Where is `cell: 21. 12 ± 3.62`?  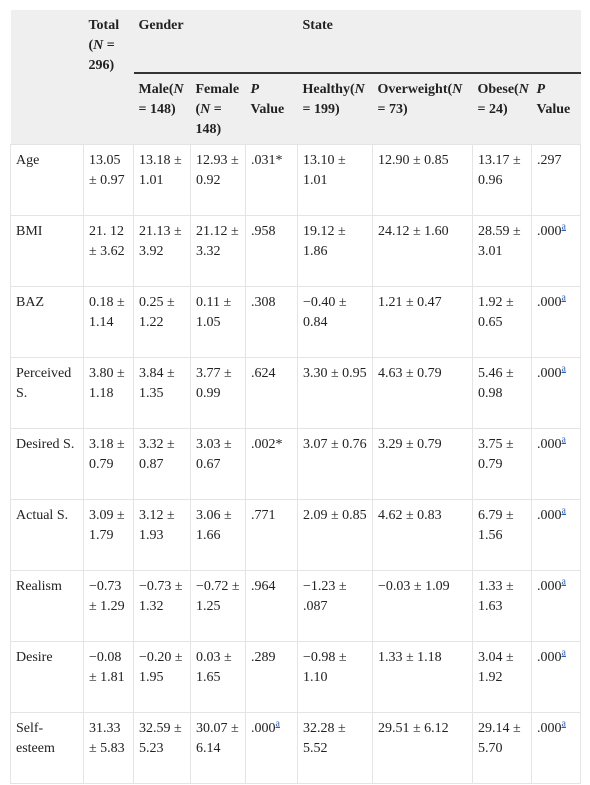
cell: 21. 12 ± 3.62 is located at coordinates (108, 251).